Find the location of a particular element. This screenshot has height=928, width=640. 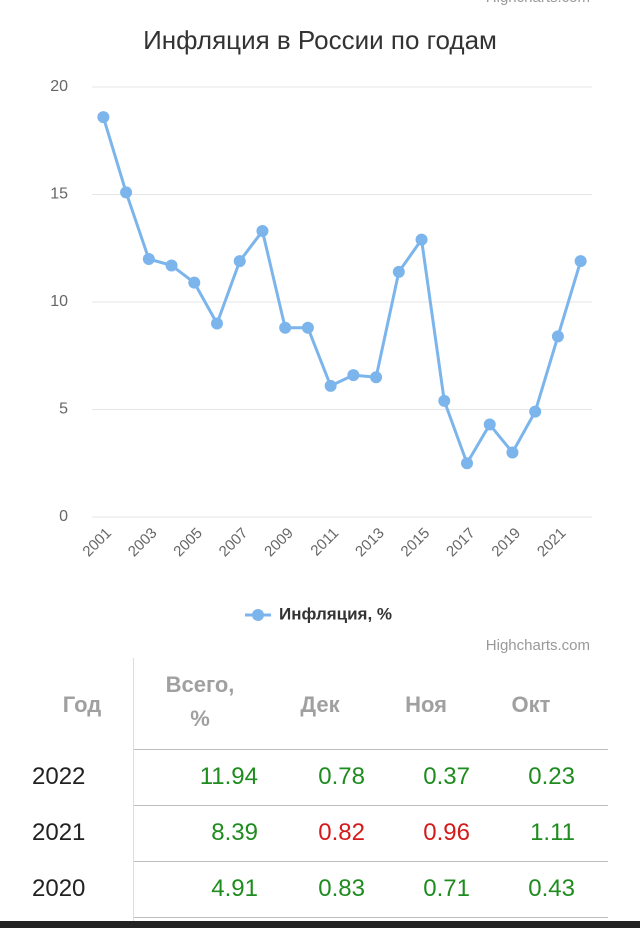

x-tick-label: 2015 is located at coordinates (416, 543).